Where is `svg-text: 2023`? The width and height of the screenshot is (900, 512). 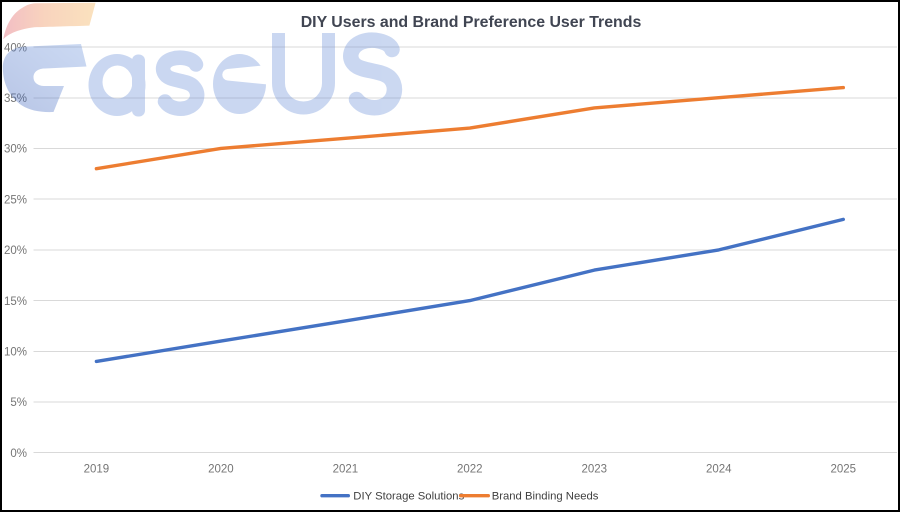
svg-text: 2023 is located at coordinates (595, 470).